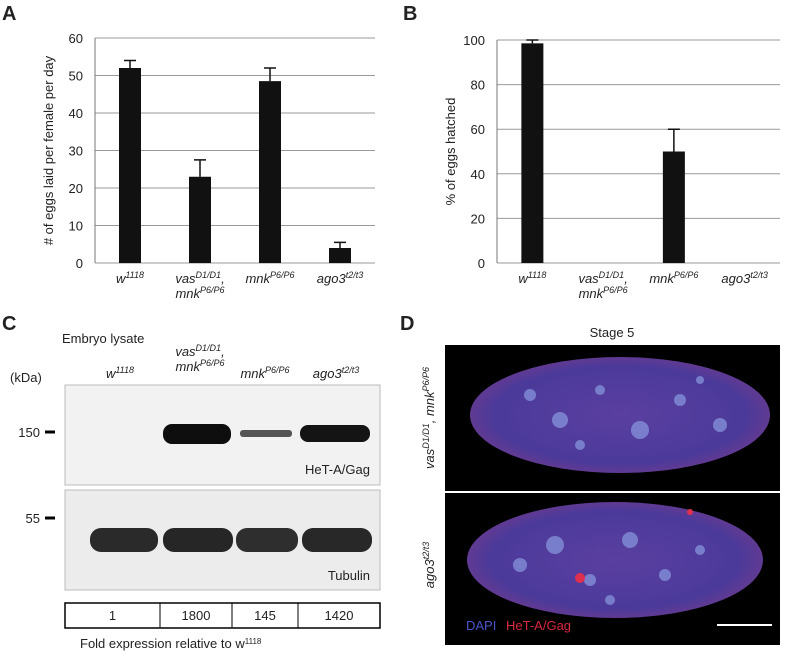 The image size is (785, 653). What do you see at coordinates (337, 469) in the screenshot?
I see `band-label: HeT-A/Gag` at bounding box center [337, 469].